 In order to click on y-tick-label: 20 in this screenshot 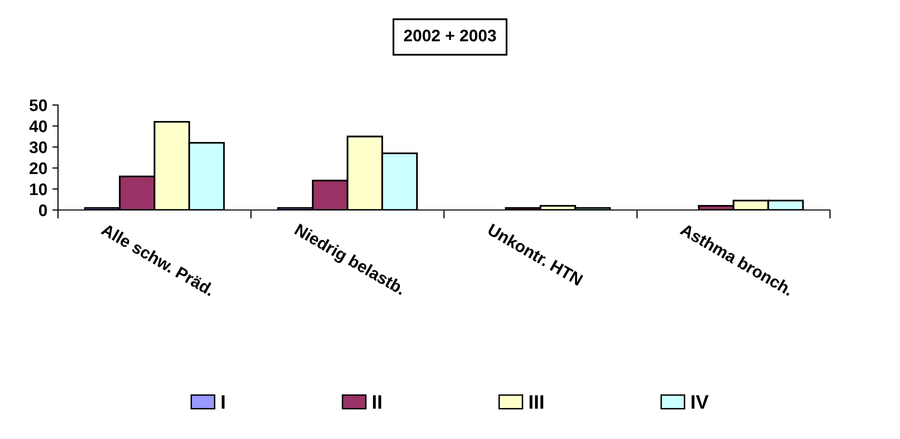, I will do `click(38, 168)`.